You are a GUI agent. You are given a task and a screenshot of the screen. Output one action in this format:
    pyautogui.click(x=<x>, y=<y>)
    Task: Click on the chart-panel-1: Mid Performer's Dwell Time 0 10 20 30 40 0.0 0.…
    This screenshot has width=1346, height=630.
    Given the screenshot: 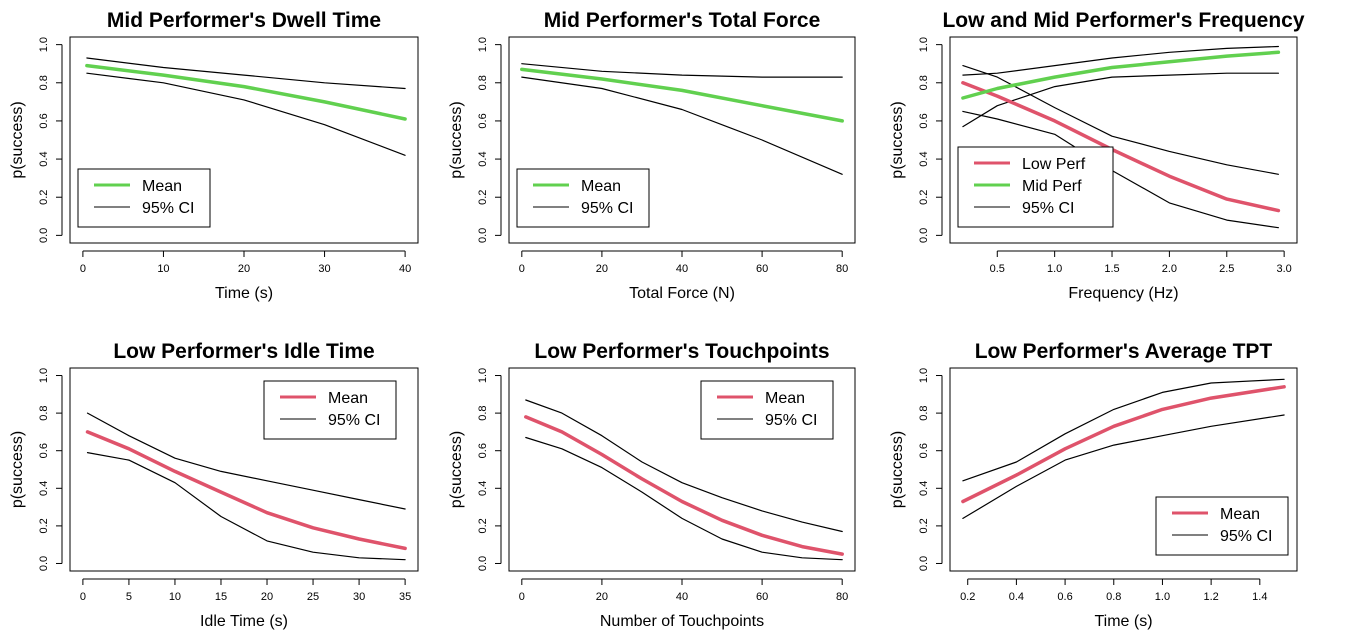 What is the action you would take?
    pyautogui.click(x=214, y=155)
    